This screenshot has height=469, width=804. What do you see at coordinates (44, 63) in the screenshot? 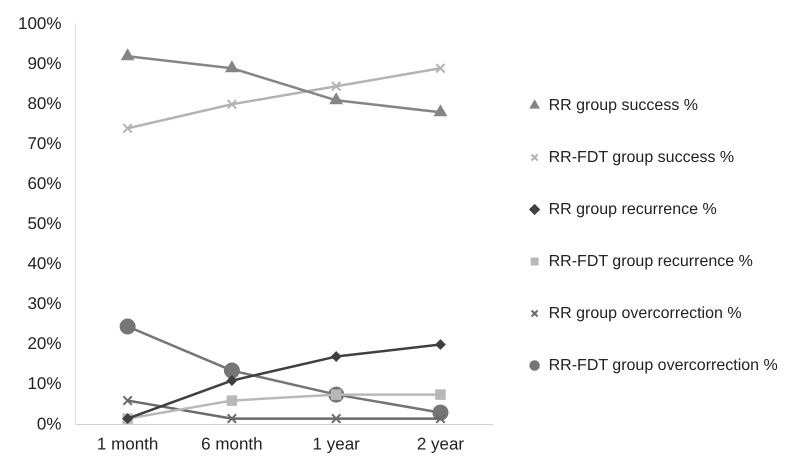
I see `y-tick-label: 90%` at bounding box center [44, 63].